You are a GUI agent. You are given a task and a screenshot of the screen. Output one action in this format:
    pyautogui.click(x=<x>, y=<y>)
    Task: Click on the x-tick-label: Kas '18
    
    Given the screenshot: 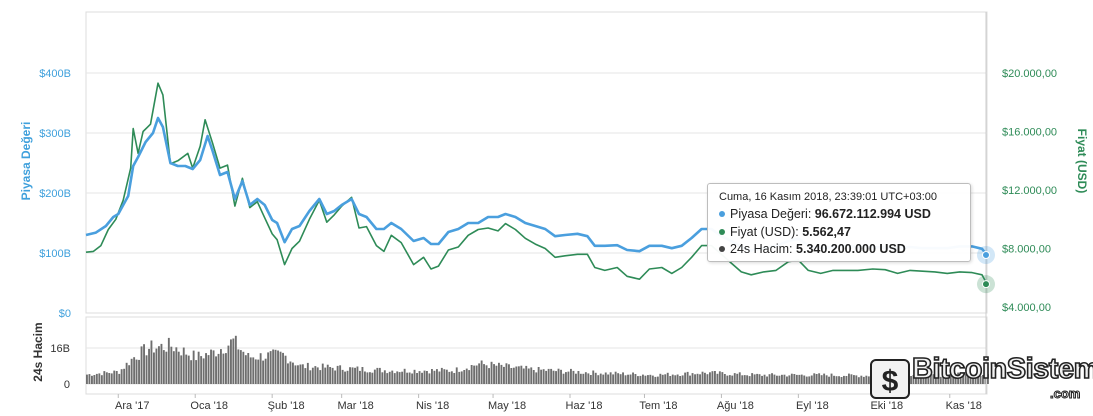 What is the action you would take?
    pyautogui.click(x=964, y=406)
    